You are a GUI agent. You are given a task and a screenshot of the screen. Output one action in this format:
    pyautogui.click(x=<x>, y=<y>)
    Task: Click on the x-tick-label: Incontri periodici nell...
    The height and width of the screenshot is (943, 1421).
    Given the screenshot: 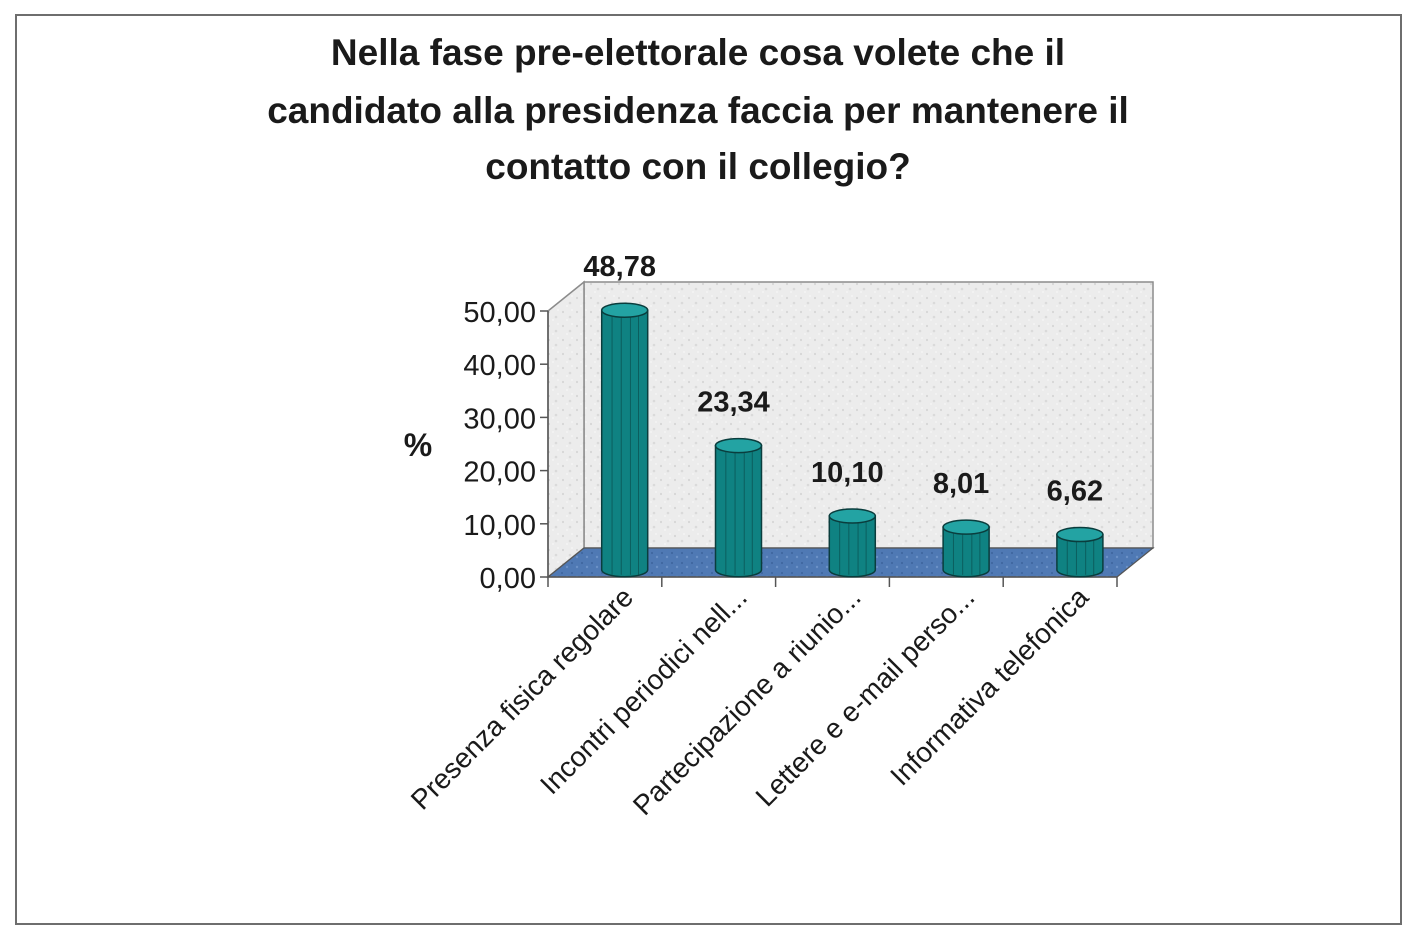 What is the action you would take?
    pyautogui.click(x=643, y=690)
    